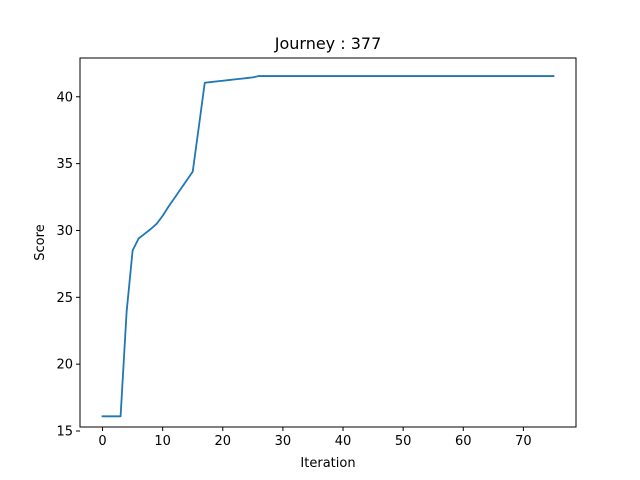 The height and width of the screenshot is (480, 640). I want to click on y-tick-label: 20, so click(64, 365).